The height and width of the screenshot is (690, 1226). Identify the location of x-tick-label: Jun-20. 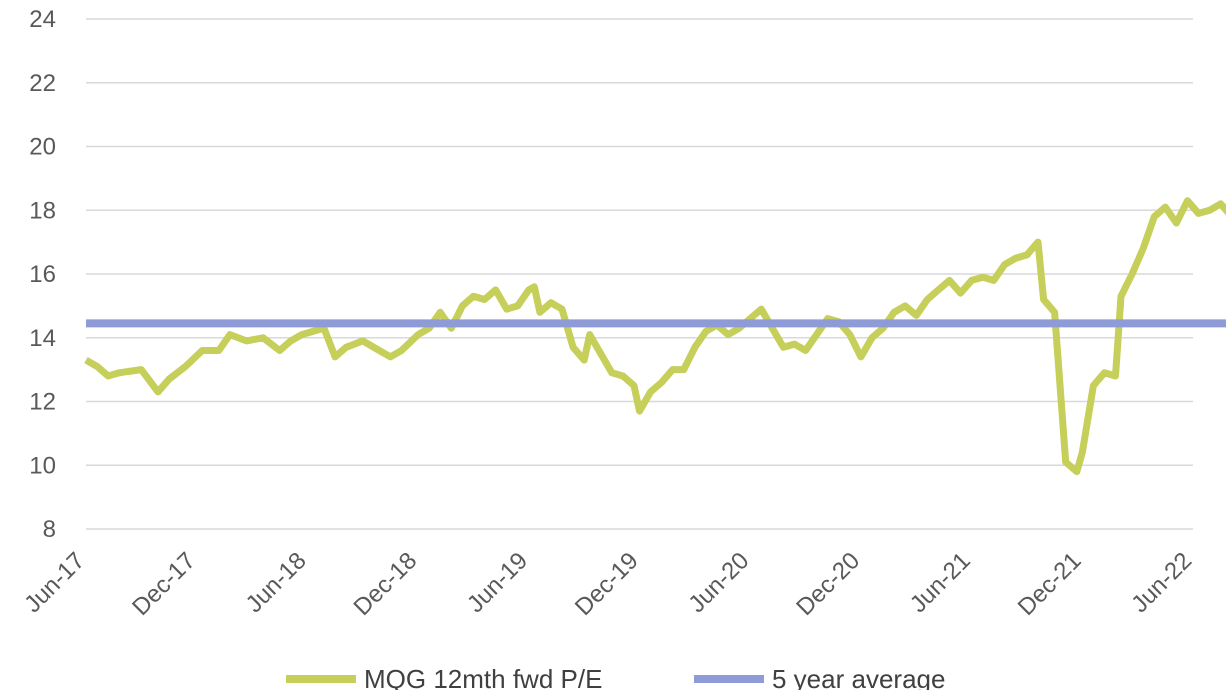
(718, 582).